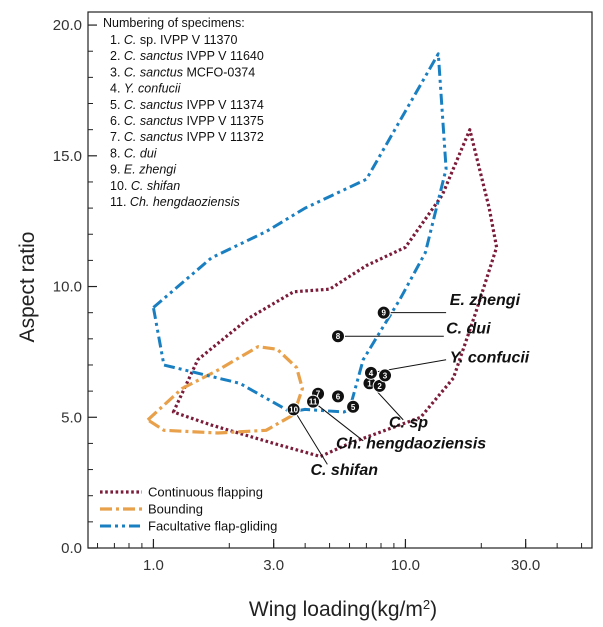 The image size is (603, 627). What do you see at coordinates (408, 423) in the screenshot?
I see `callout-label: C. sp` at bounding box center [408, 423].